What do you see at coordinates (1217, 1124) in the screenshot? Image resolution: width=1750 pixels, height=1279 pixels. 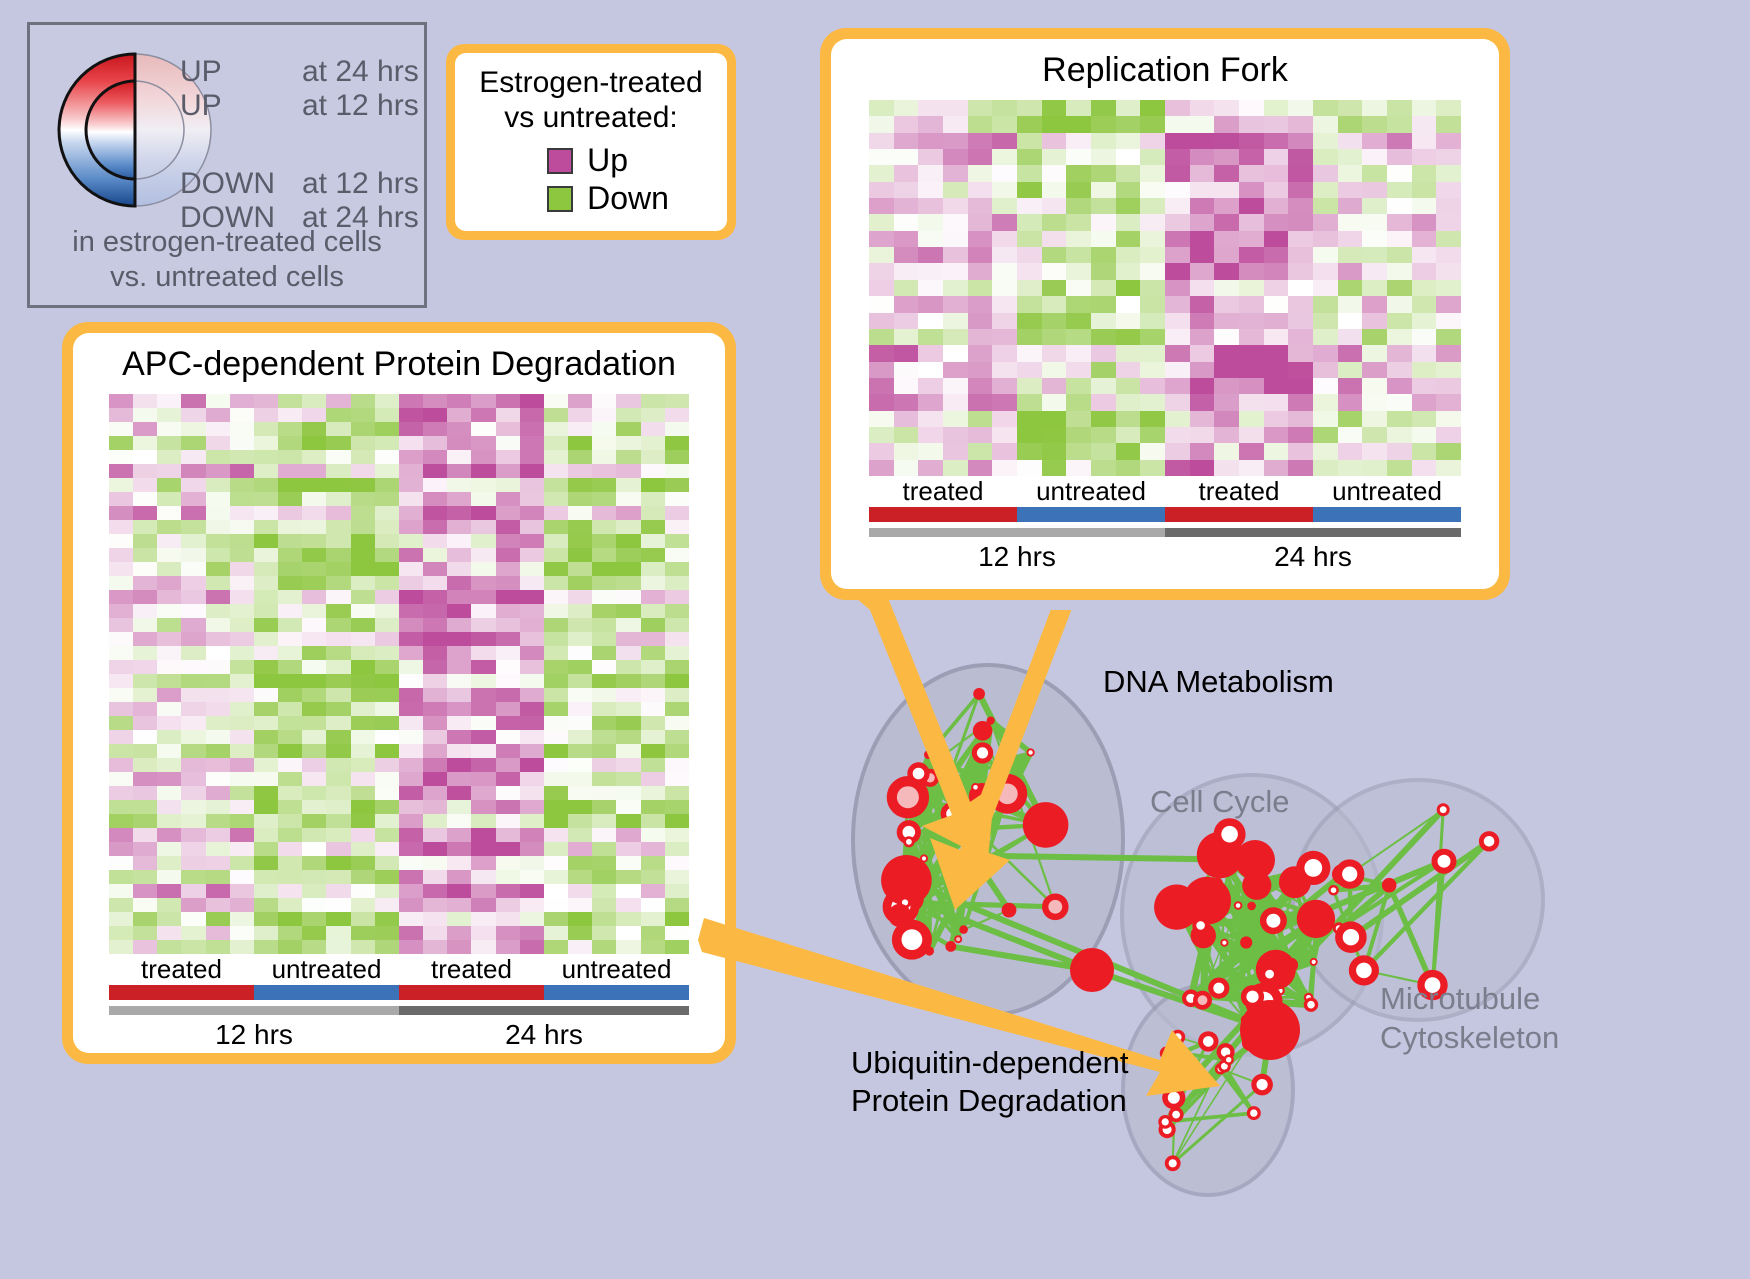 I see `network-edge` at bounding box center [1217, 1124].